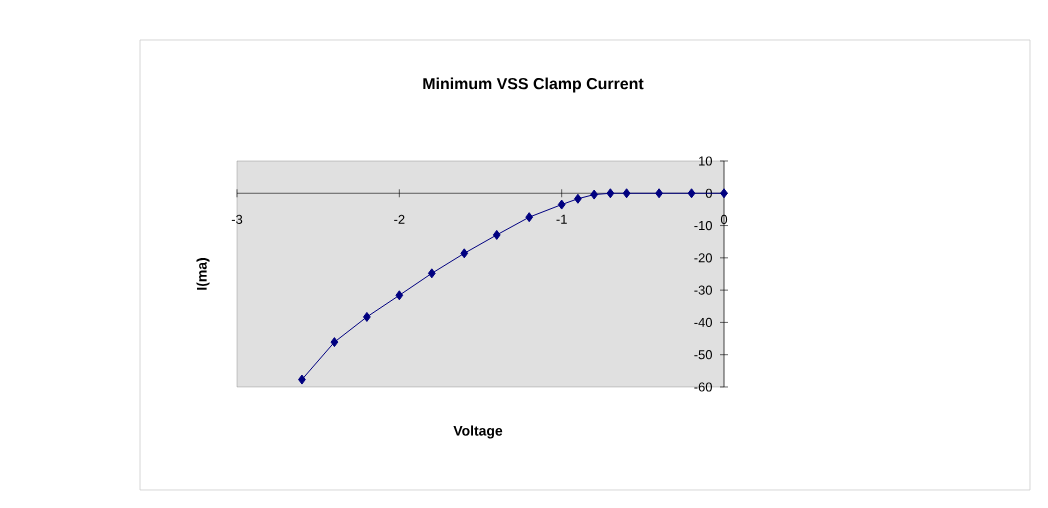  I want to click on y-tick-label: -20, so click(703, 258).